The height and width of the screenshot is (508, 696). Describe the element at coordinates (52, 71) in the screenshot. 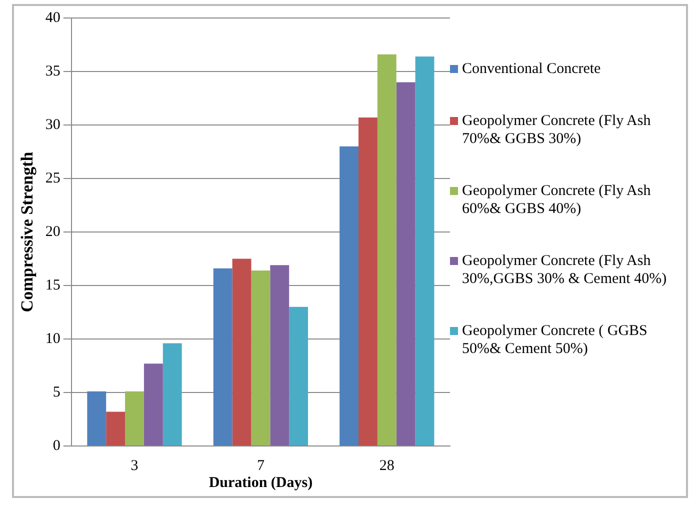

I see `y-tick-label: 35` at that location.